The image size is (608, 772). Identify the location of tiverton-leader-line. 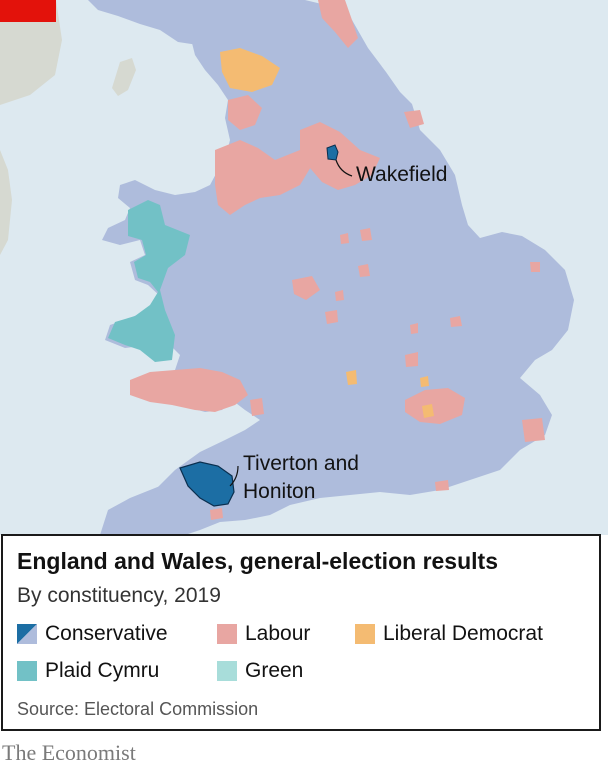
(234, 476).